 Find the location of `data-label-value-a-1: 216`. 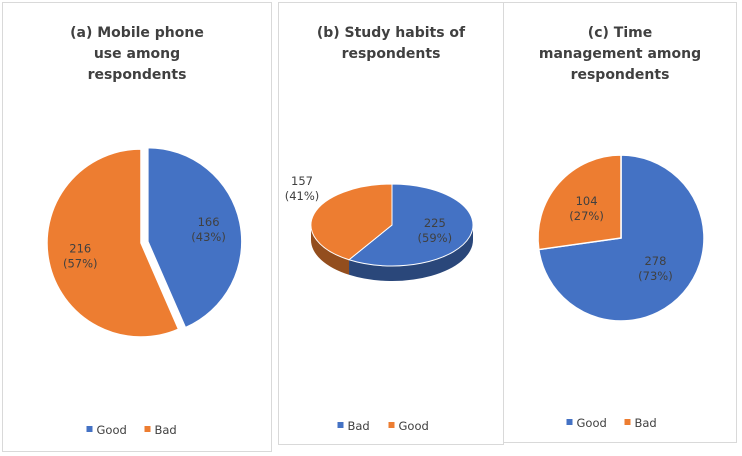

data-label-value-a-1: 216 is located at coordinates (80, 249).